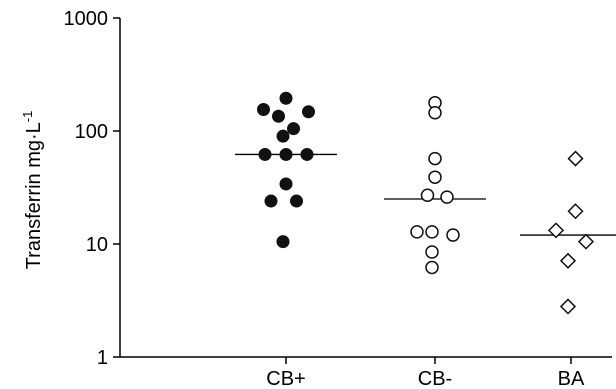 The width and height of the screenshot is (616, 389). Describe the element at coordinates (102, 358) in the screenshot. I see `y-tick-label: 1` at that location.